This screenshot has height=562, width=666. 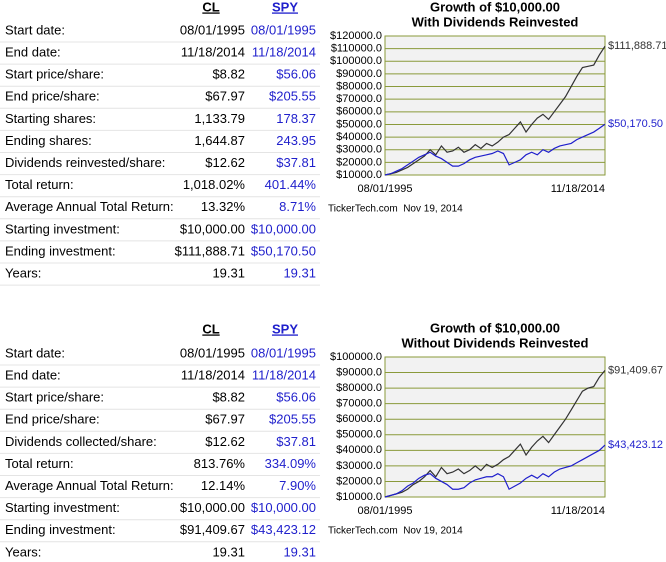 I want to click on end-label: $91,409.67, so click(x=635, y=370).